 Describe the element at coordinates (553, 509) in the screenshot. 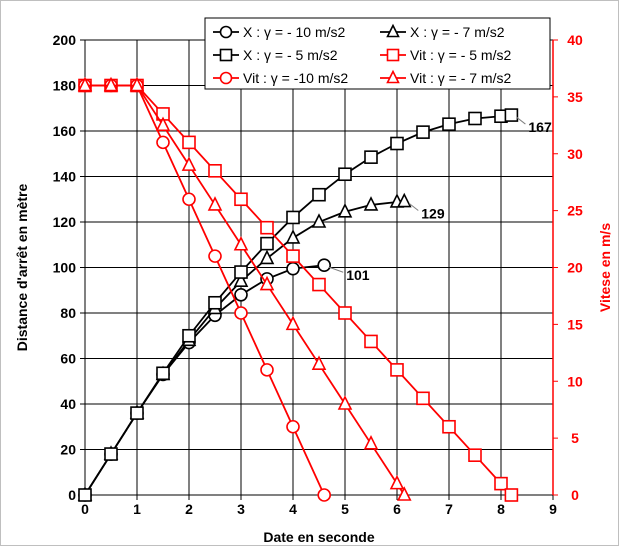

I see `x-tick-label: 9` at that location.